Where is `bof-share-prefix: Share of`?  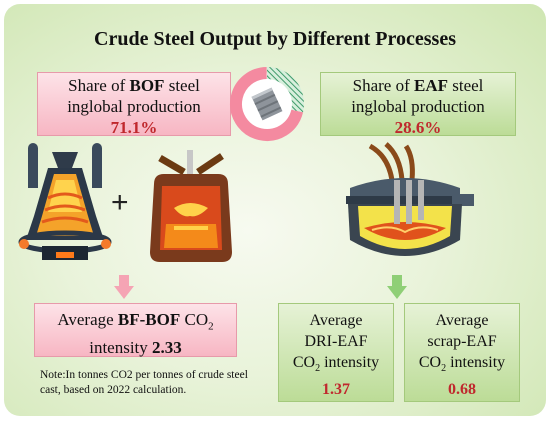 bof-share-prefix: Share of is located at coordinates (99, 85).